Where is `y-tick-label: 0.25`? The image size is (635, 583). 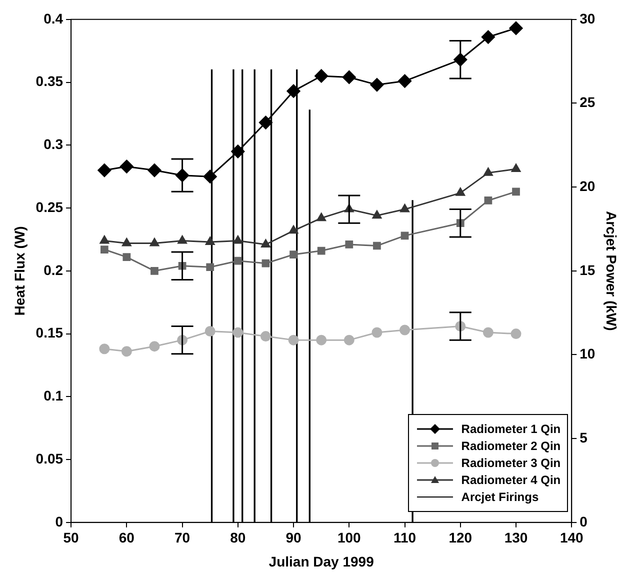 y-tick-label: 0.25 is located at coordinates (50, 206).